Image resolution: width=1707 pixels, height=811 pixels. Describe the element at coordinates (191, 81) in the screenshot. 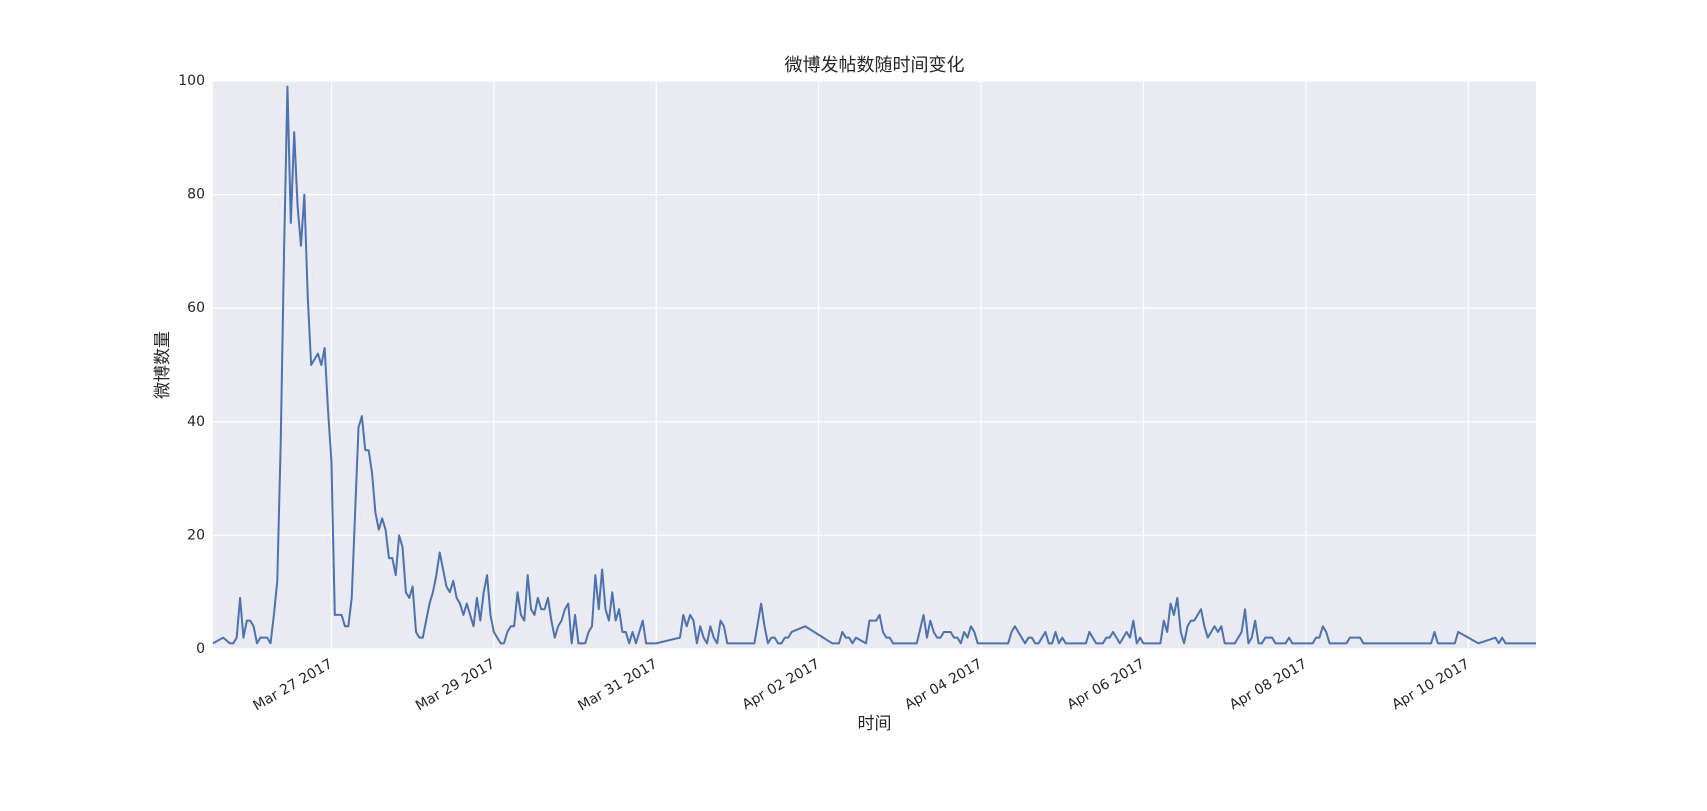

I see `y-tick-label: 100` at that location.